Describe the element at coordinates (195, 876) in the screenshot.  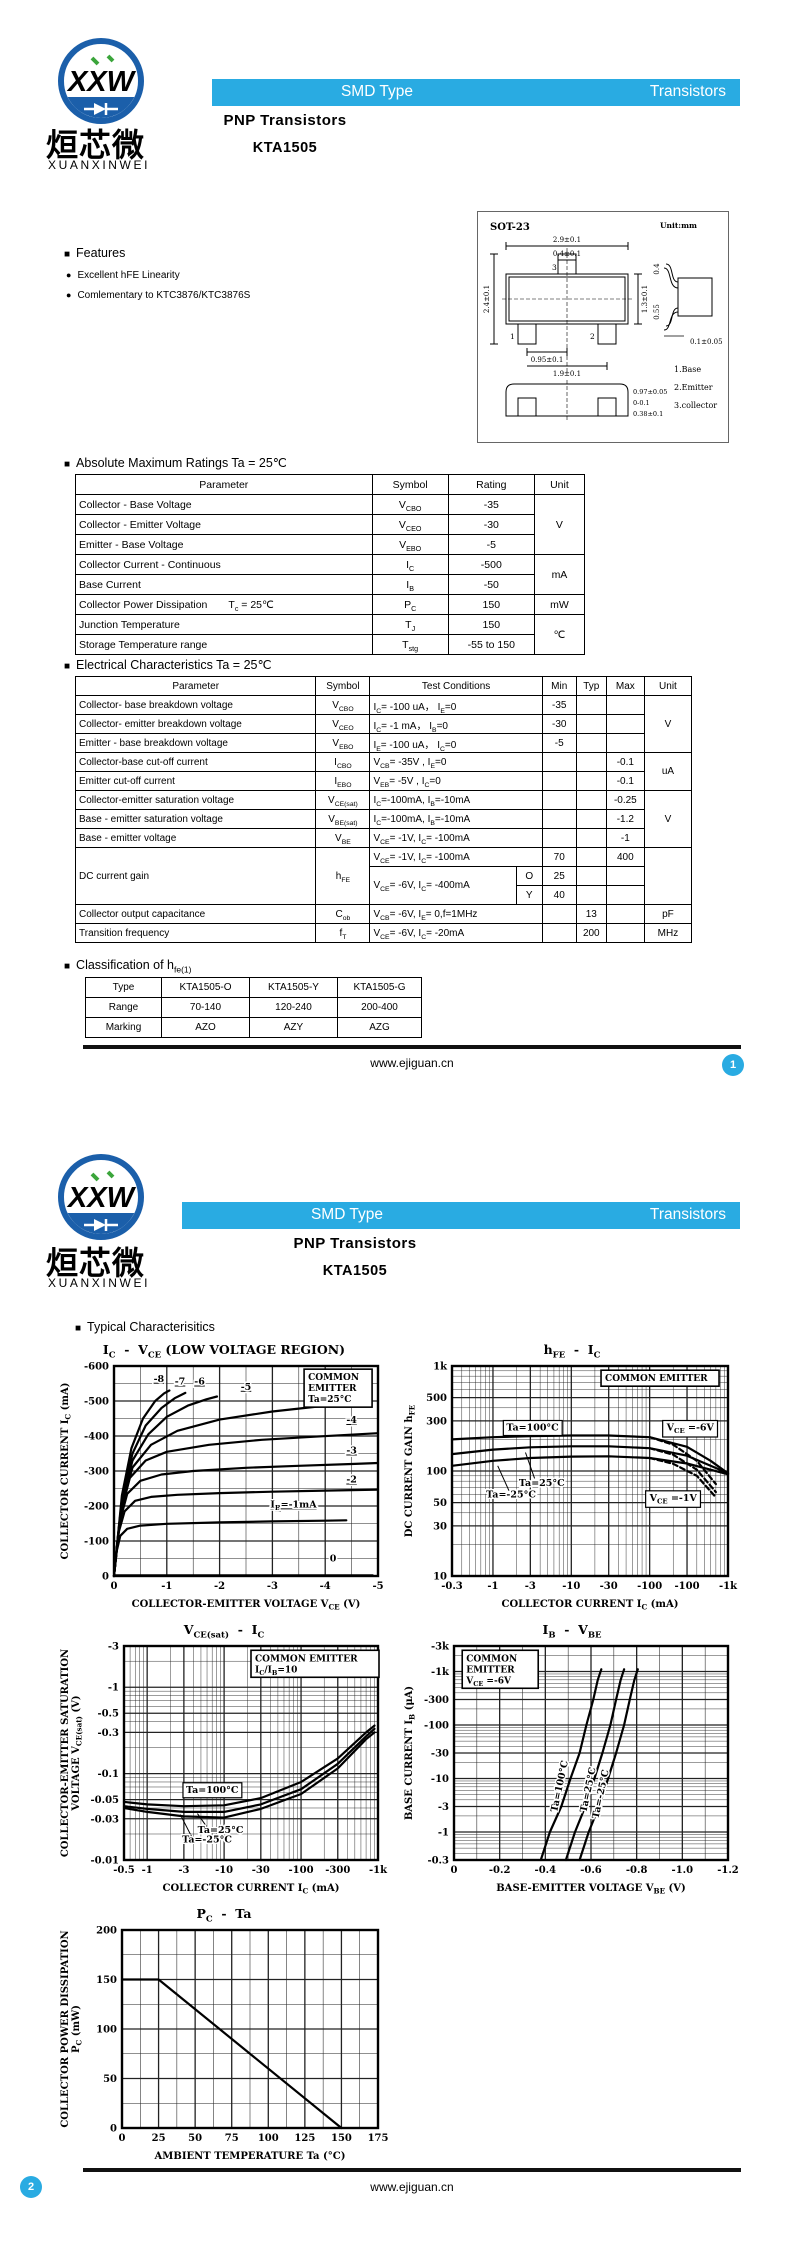
I see `table-cell: DC current gain` at that location.